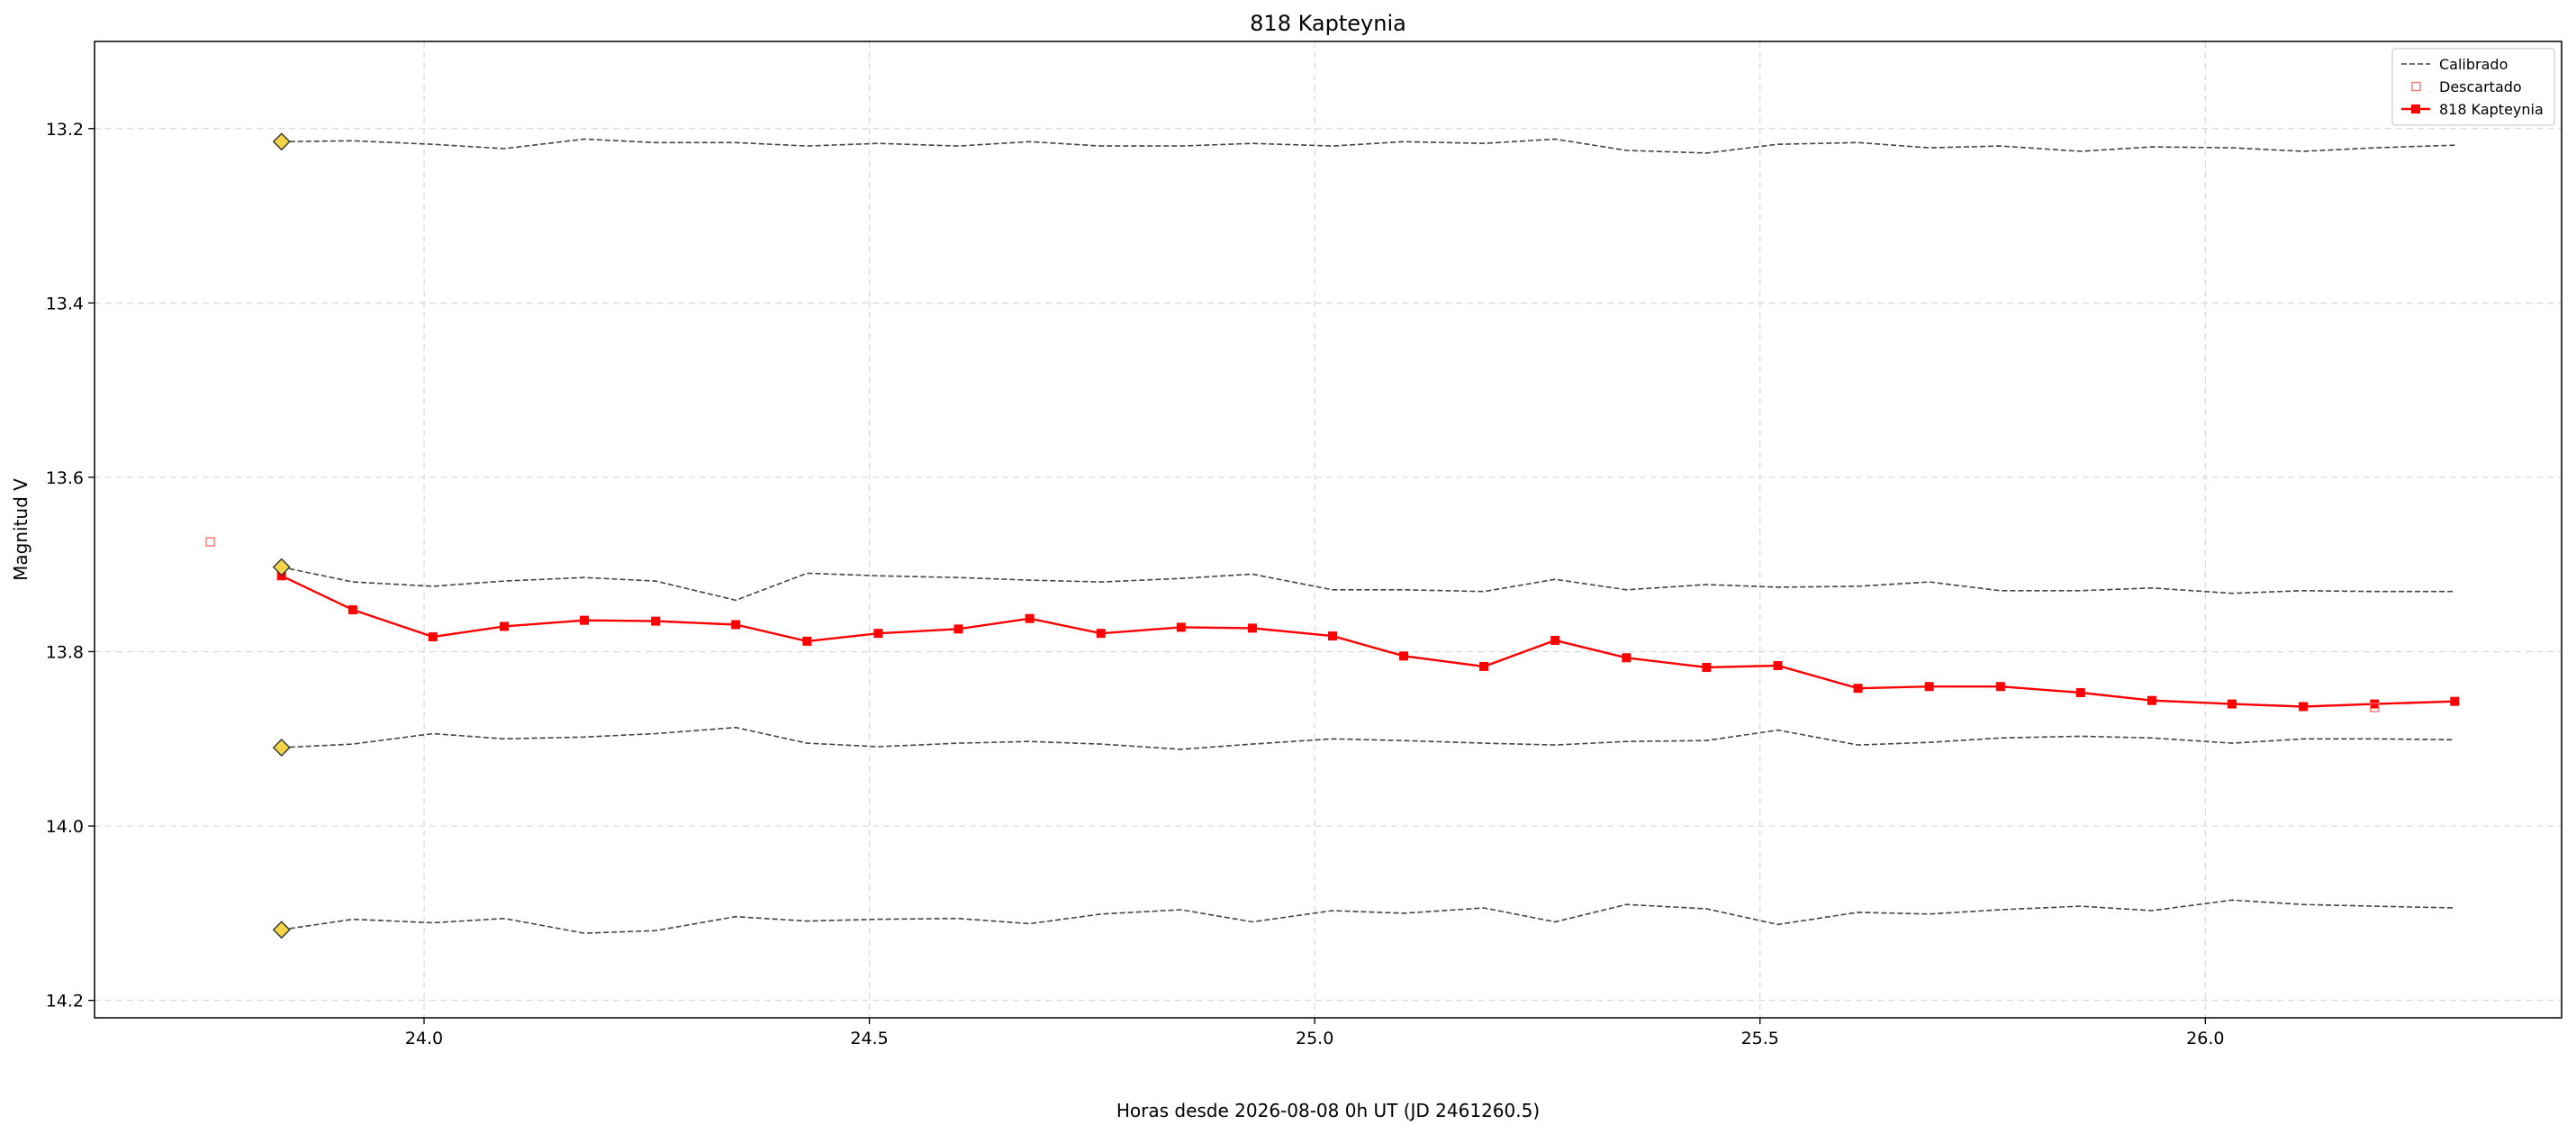 Image resolution: width=2576 pixels, height=1134 pixels. I want to click on legend-label: 818 Kapteynia, so click(2491, 109).